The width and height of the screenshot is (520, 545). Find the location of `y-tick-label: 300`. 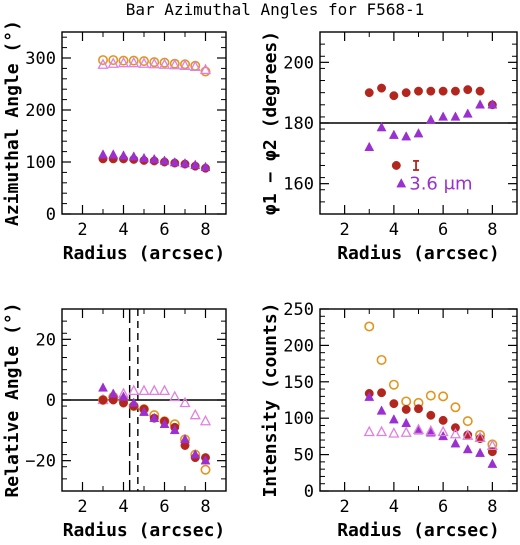

y-tick-label: 300 is located at coordinates (40, 59).